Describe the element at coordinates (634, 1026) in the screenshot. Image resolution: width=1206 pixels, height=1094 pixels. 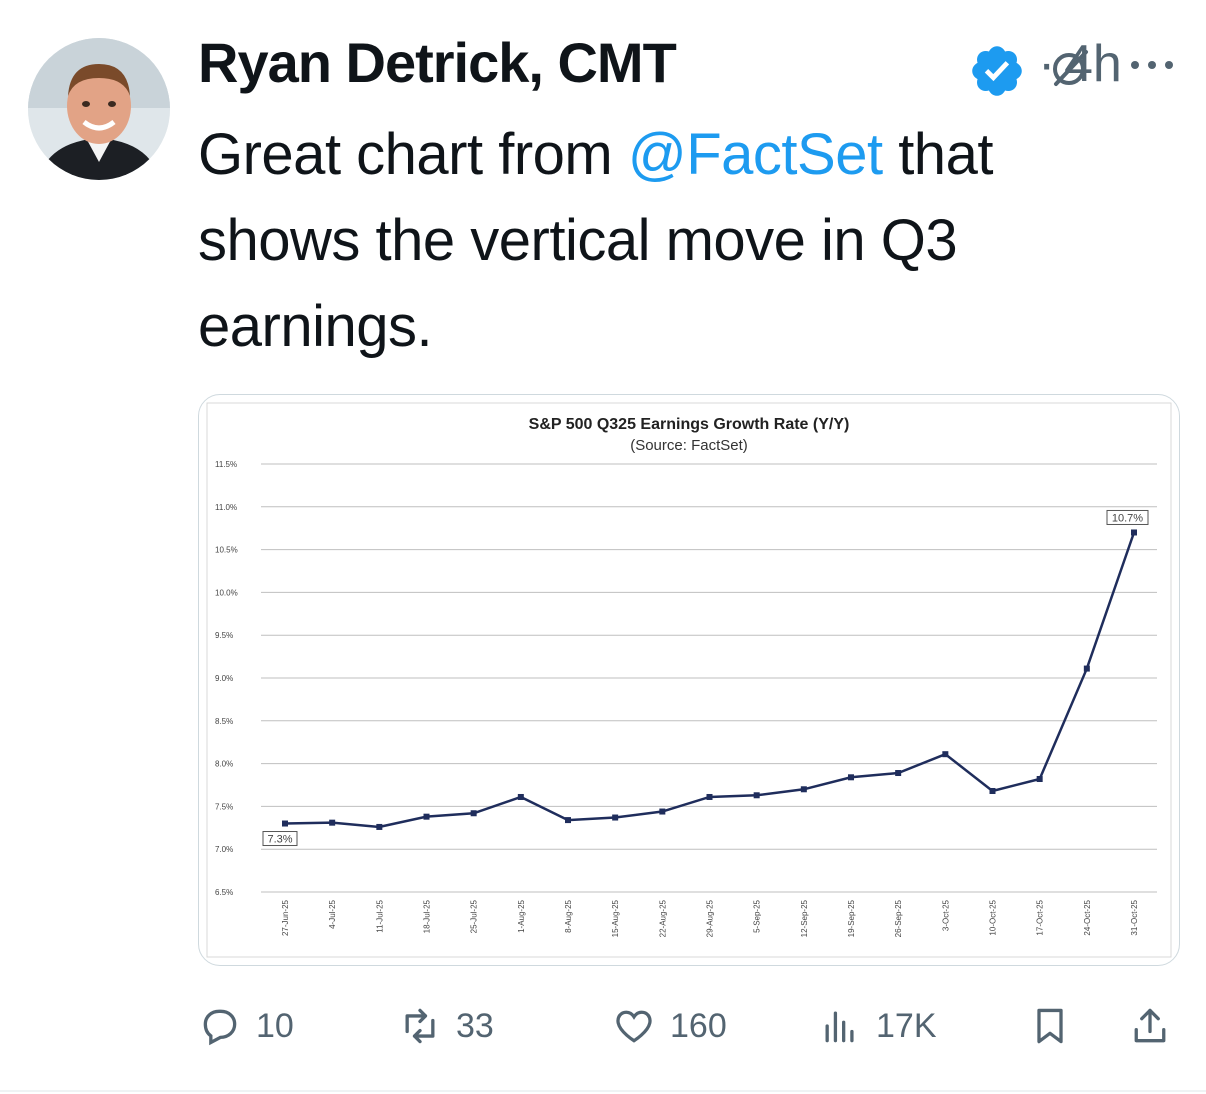
I see `heart-icon` at that location.